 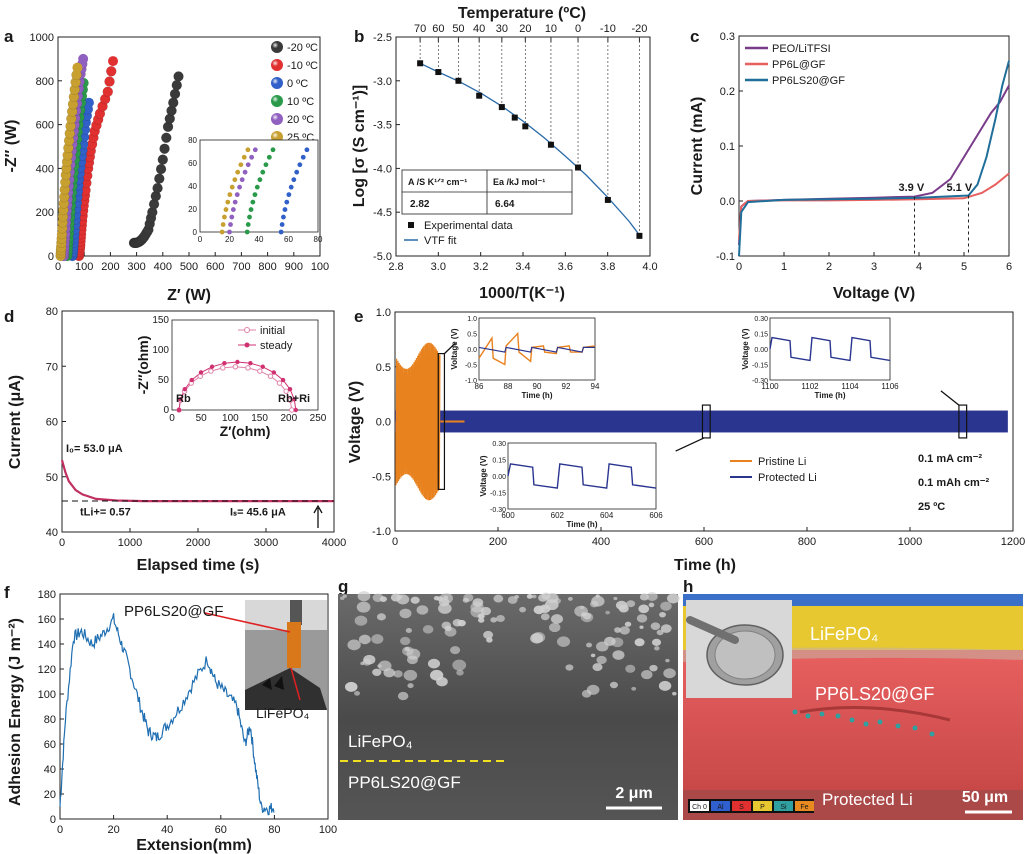 What do you see at coordinates (167, 830) in the screenshot?
I see `f-x-tick: 40` at bounding box center [167, 830].